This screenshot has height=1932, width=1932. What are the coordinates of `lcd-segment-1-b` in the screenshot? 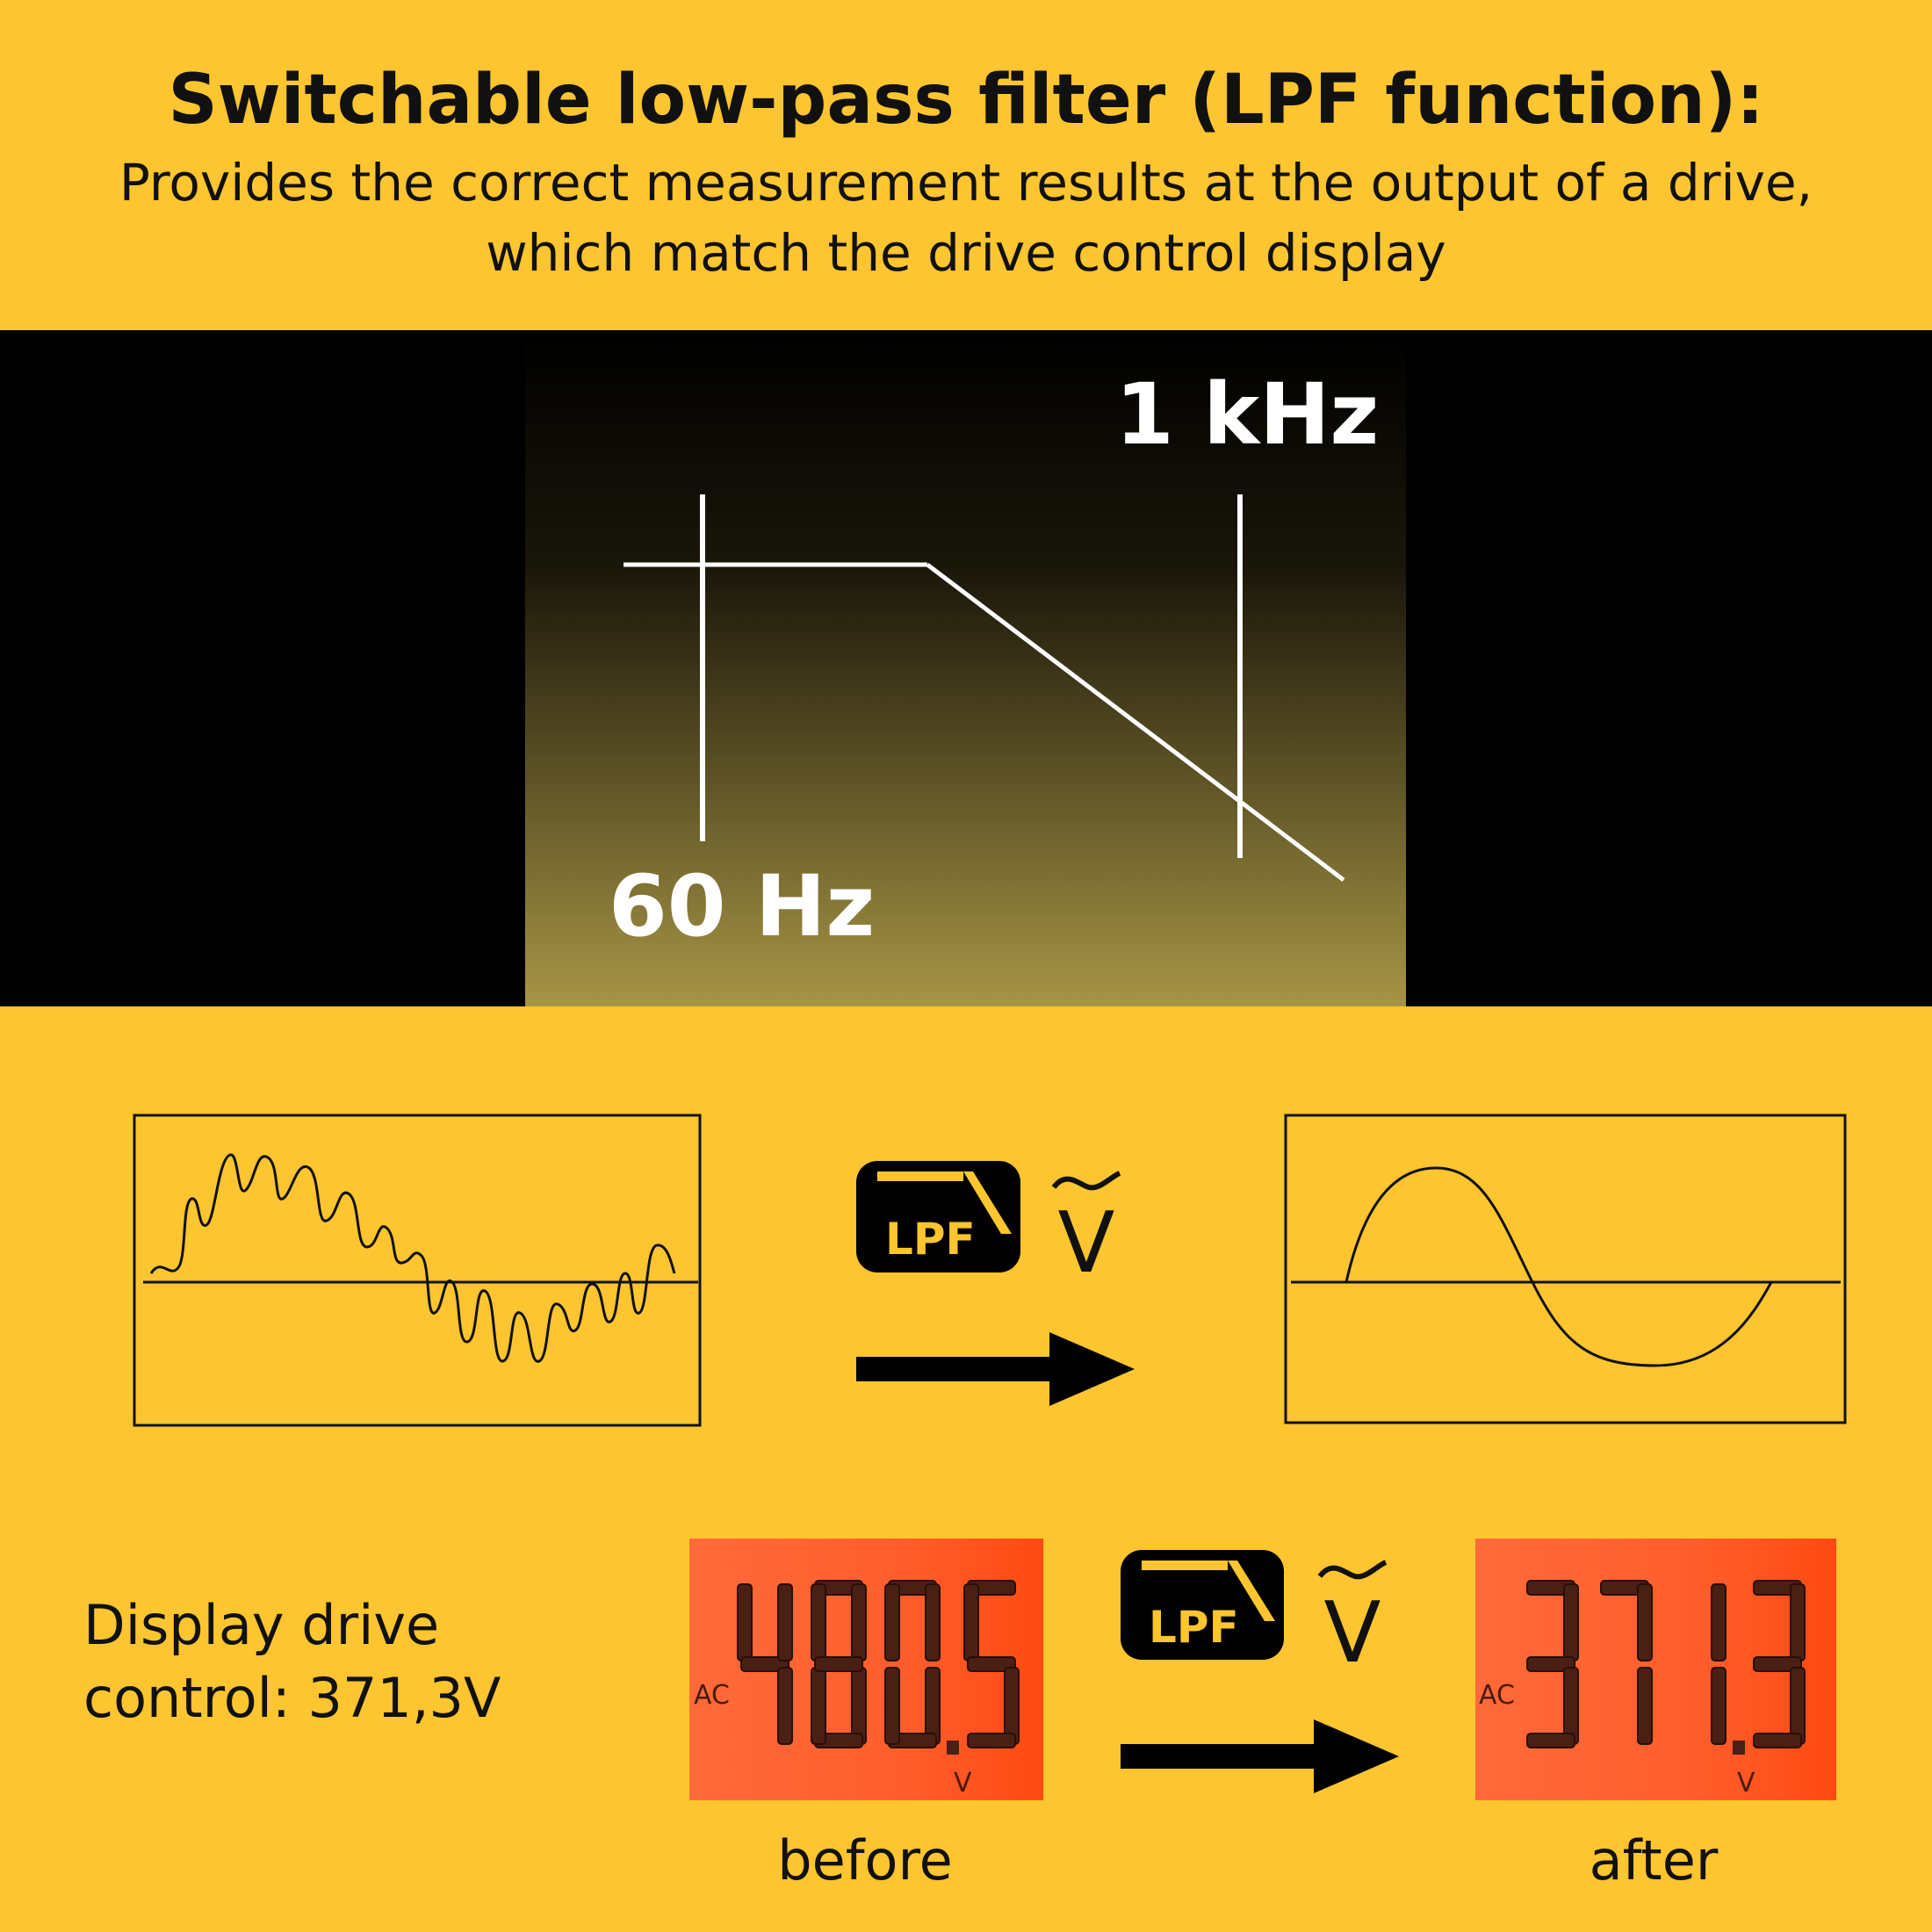 It's located at (1719, 1622).